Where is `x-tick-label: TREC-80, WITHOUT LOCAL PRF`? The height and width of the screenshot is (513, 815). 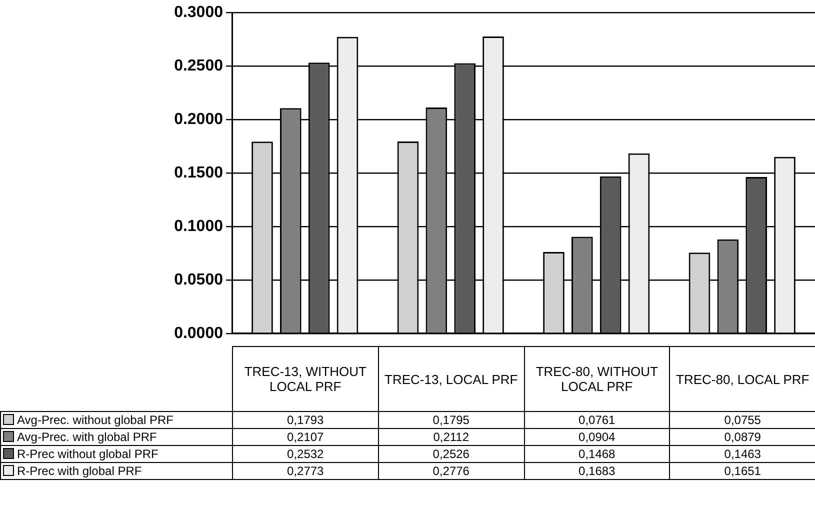 x-tick-label: TREC-80, WITHOUT LOCAL PRF is located at coordinates (597, 379).